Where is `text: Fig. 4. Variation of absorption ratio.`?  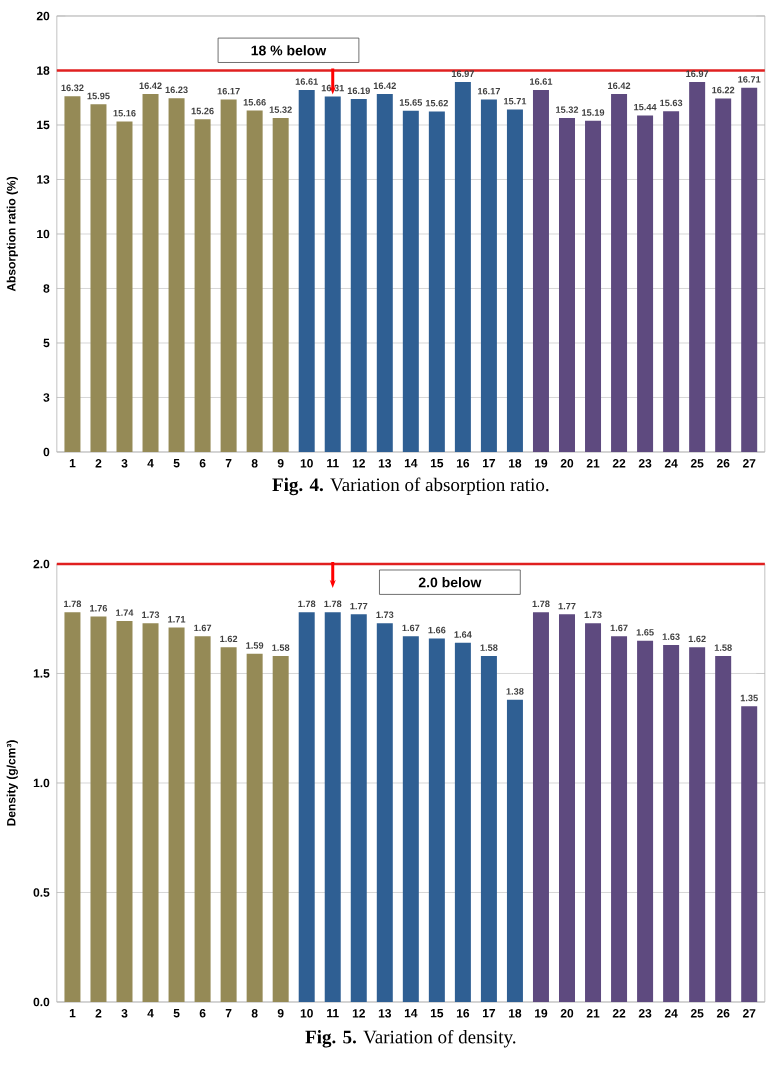
text: Fig. 4. Variation of absorption ratio. is located at coordinates (409, 486).